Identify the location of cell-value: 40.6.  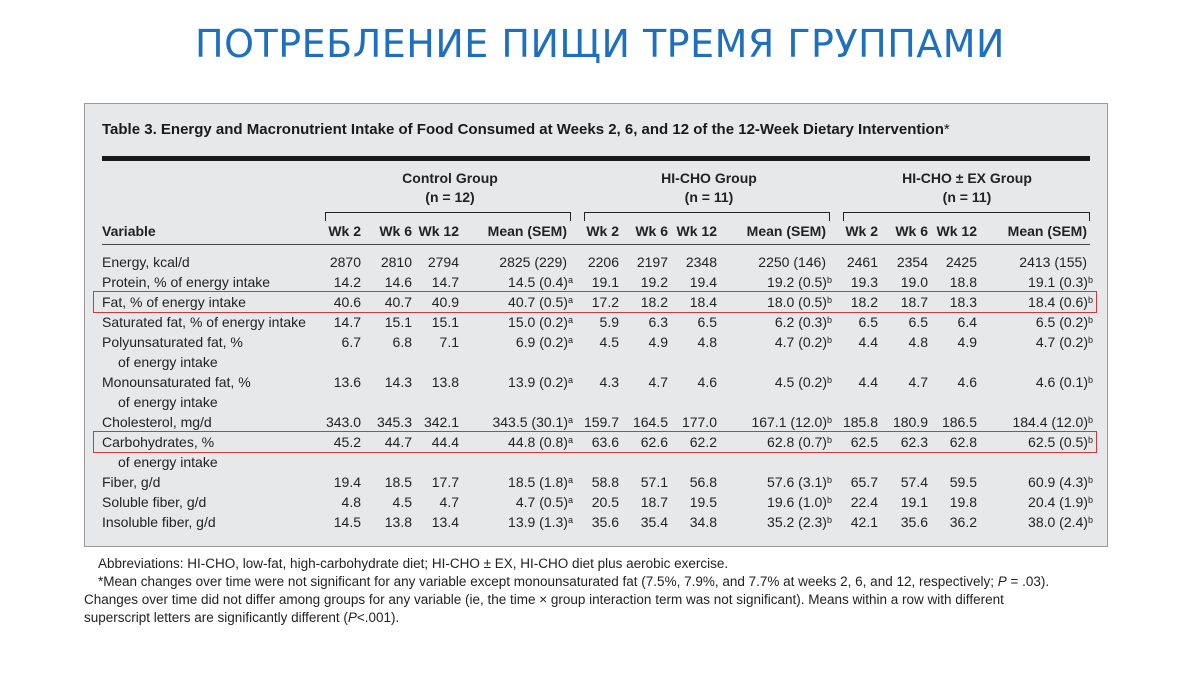
(347, 302).